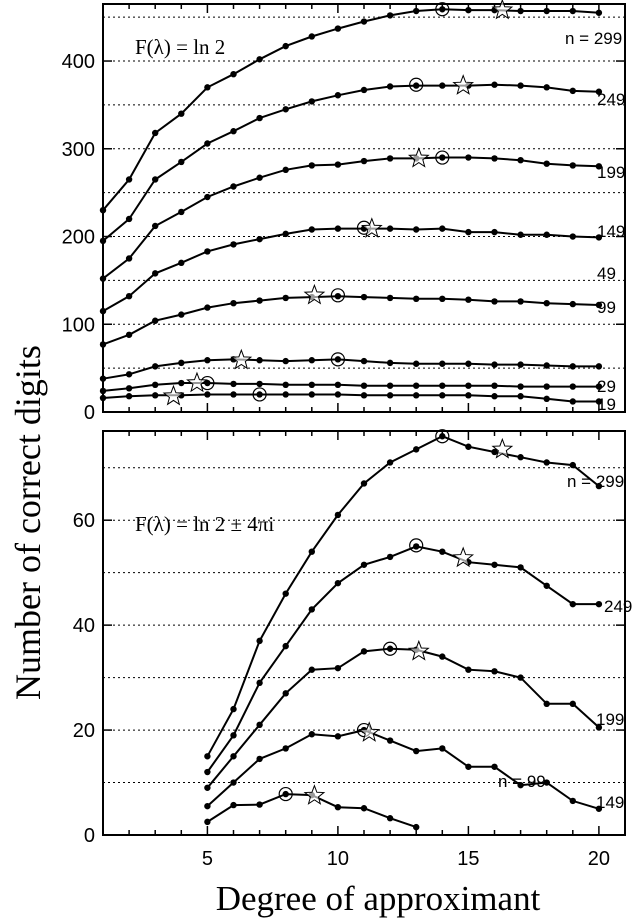  Describe the element at coordinates (357, 399) in the screenshot. I see `series-7: 19` at that location.